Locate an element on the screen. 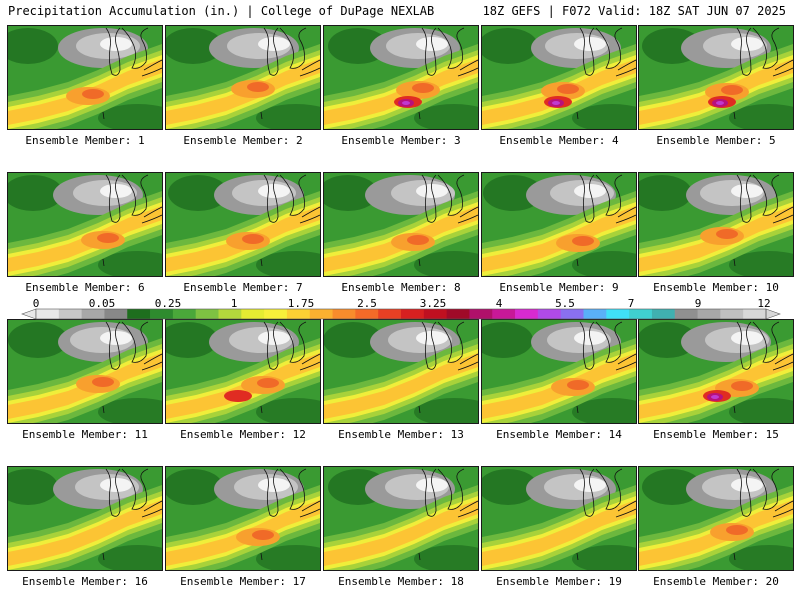 The height and width of the screenshot is (600, 800). ensemble-member-caption: Ensemble Member: 20 is located at coordinates (716, 581).